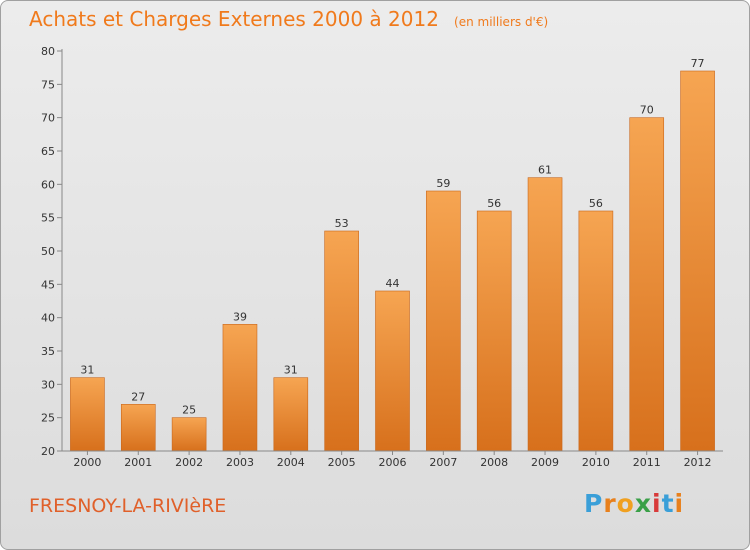  What do you see at coordinates (48, 84) in the screenshot?
I see `y-tick-label: 75` at bounding box center [48, 84].